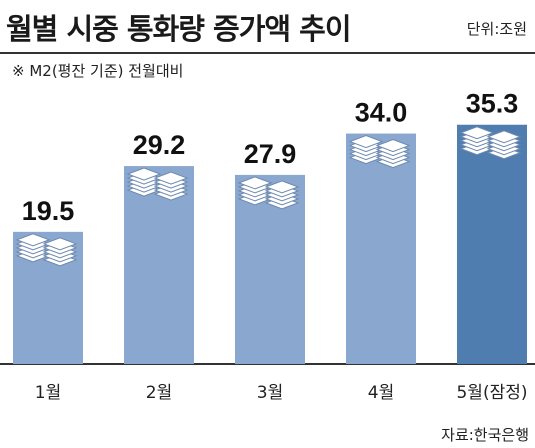  I want to click on value-label: 27.9, so click(270, 154).